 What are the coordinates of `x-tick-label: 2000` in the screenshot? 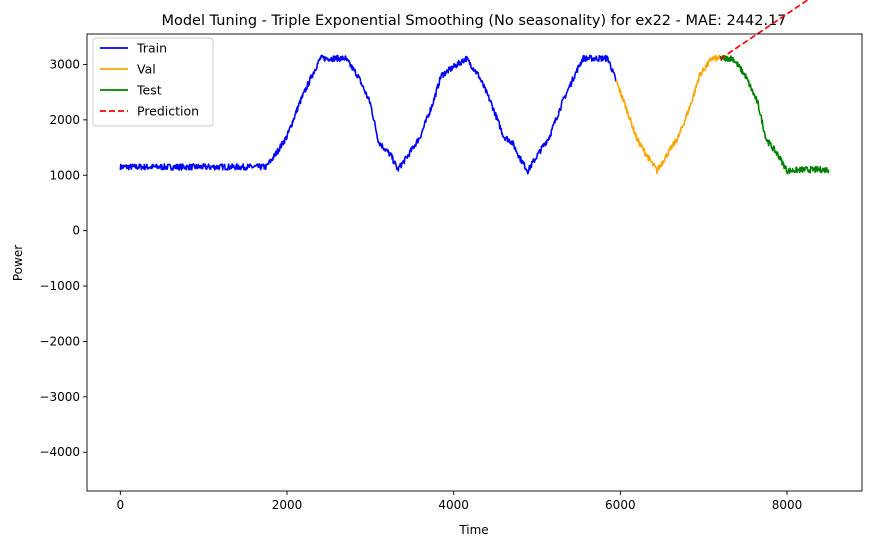 It's located at (287, 505).